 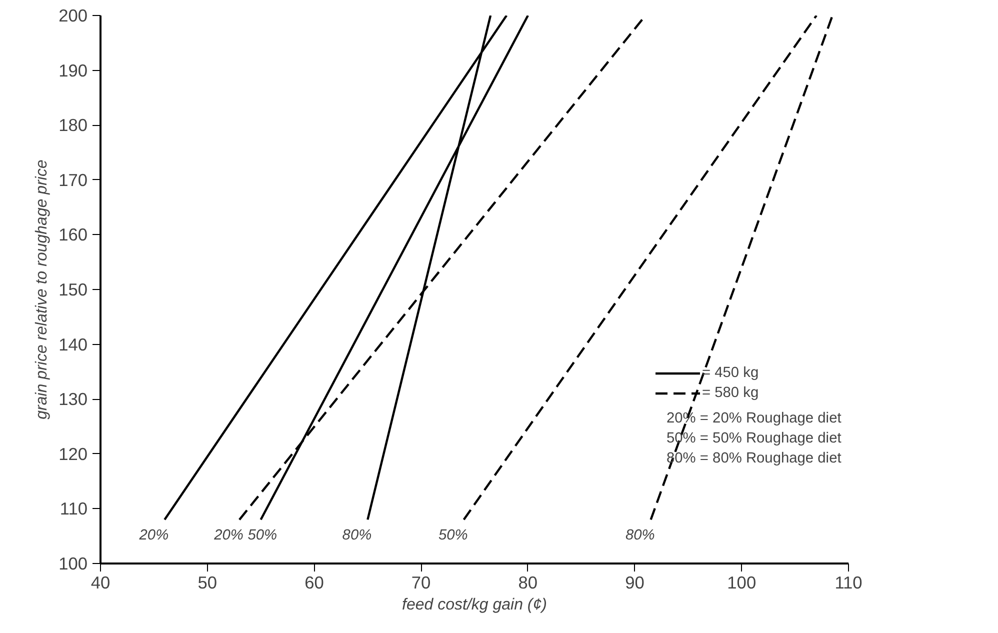 I want to click on y-tick-label: 160, so click(x=73, y=234).